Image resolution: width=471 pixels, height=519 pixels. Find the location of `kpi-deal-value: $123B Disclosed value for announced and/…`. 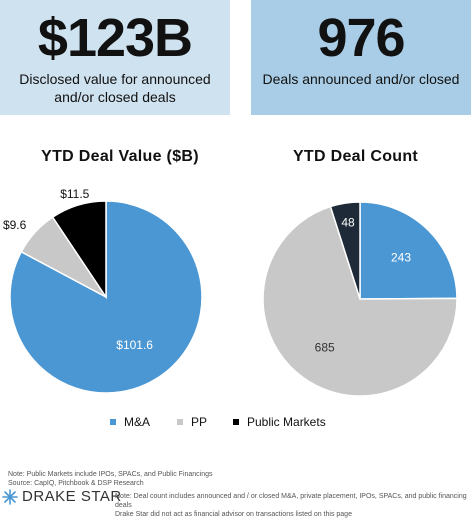

kpi-deal-value: $123B Disclosed value for announced and/… is located at coordinates (115, 57).